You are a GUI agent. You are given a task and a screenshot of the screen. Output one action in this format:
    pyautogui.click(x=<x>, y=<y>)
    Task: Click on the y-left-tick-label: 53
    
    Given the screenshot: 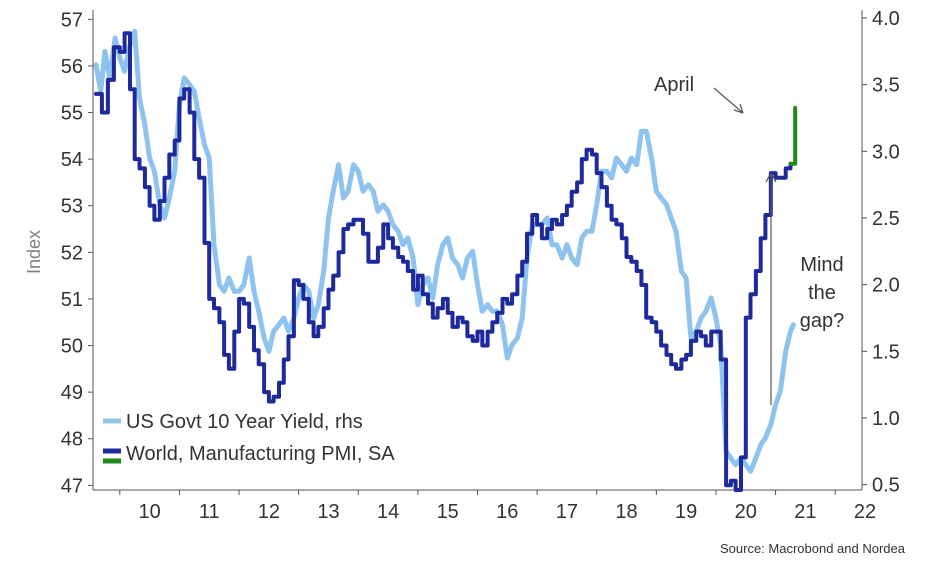 What is the action you would take?
    pyautogui.click(x=72, y=207)
    